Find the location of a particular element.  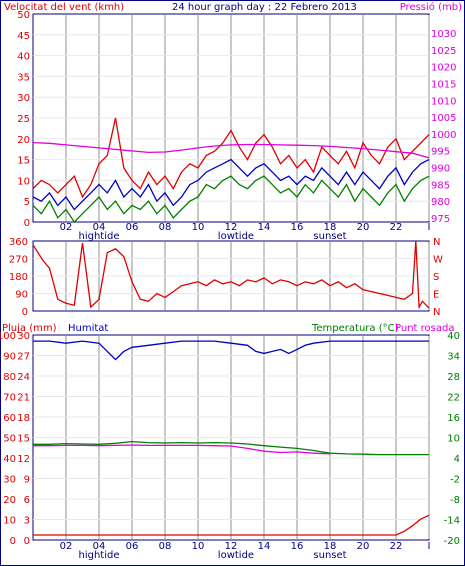

wind-speed-tick-label: 50 is located at coordinates (23, 15).